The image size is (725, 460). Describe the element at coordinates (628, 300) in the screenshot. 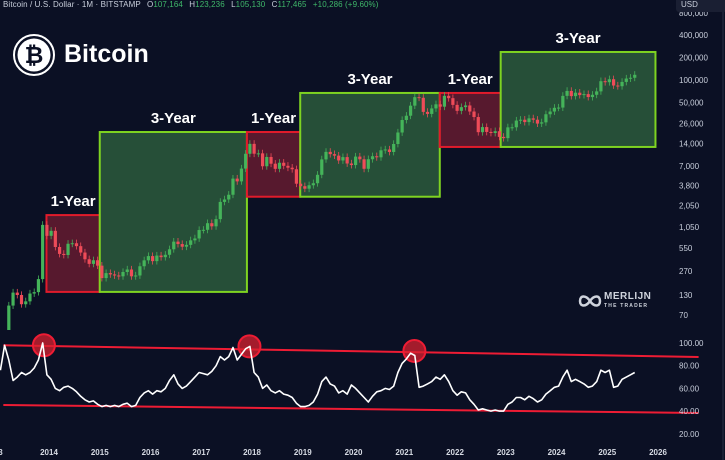

I see `watermark: MERLIJN THE TRADER` at that location.